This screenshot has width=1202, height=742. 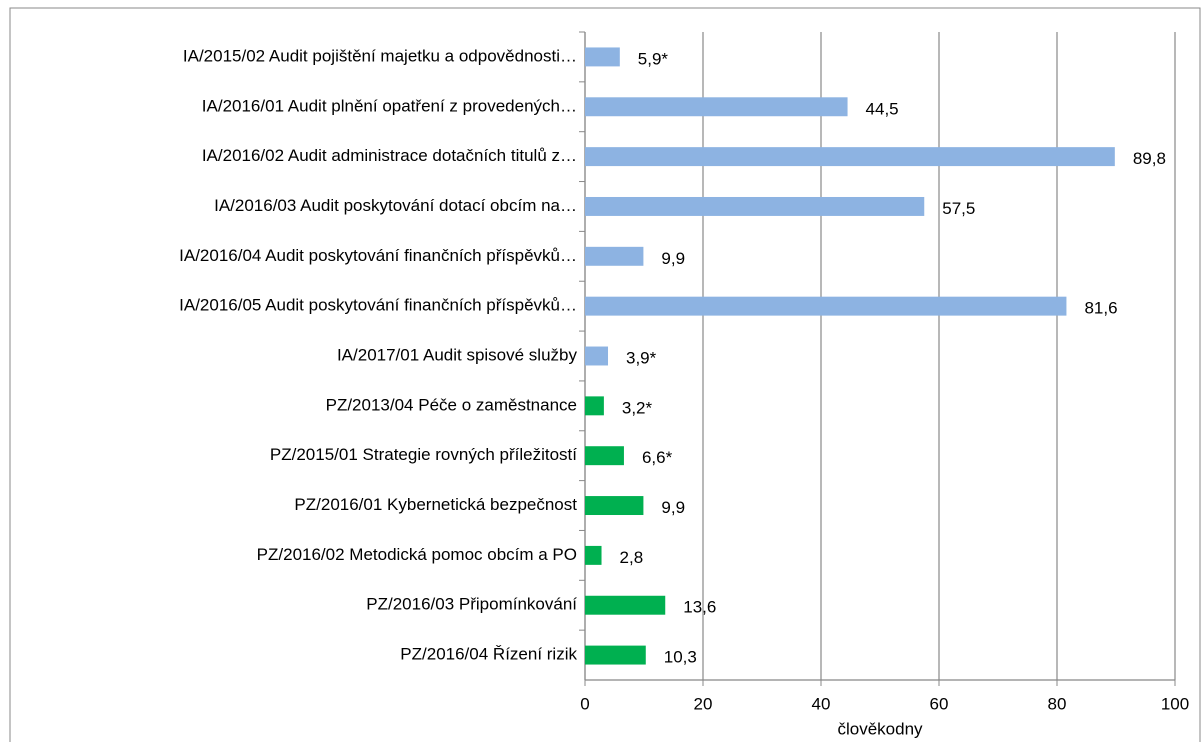 I want to click on x-tick-label: 60, so click(x=939, y=703).